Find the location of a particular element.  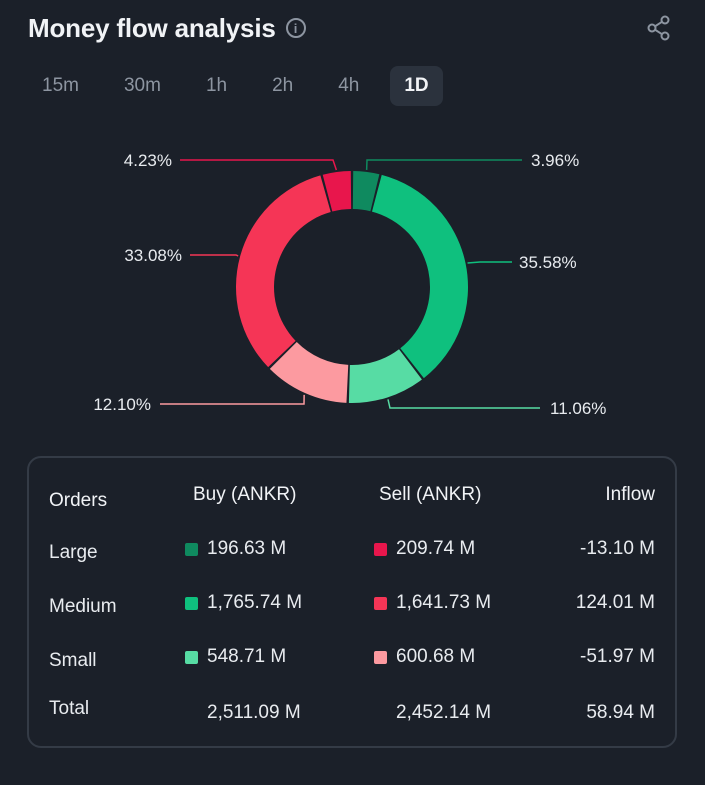

sell-large-swatch is located at coordinates (380, 549).